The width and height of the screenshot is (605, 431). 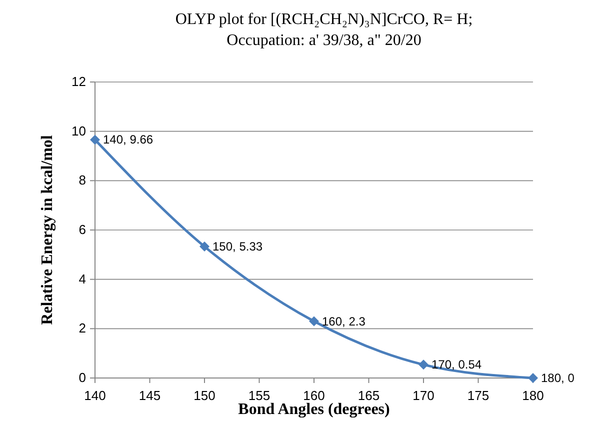 What do you see at coordinates (314, 395) in the screenshot?
I see `x-tick-label: 160` at bounding box center [314, 395].